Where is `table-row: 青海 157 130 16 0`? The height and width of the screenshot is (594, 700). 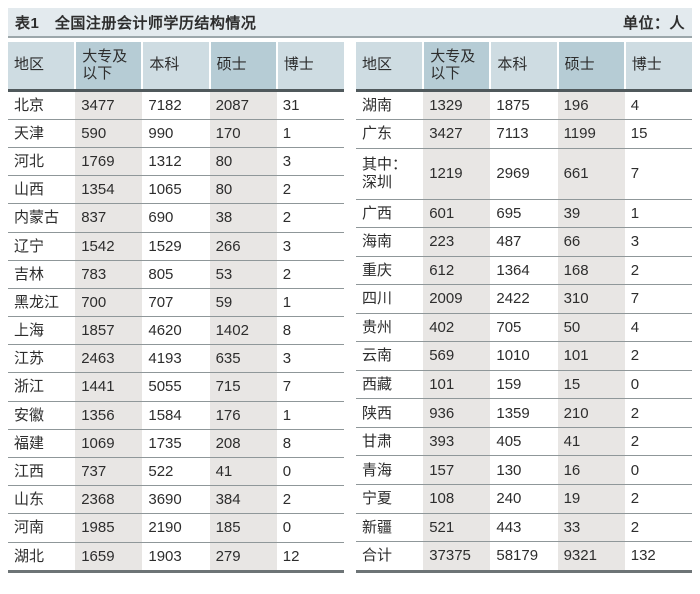 table-row: 青海 157 130 16 0 is located at coordinates (524, 470).